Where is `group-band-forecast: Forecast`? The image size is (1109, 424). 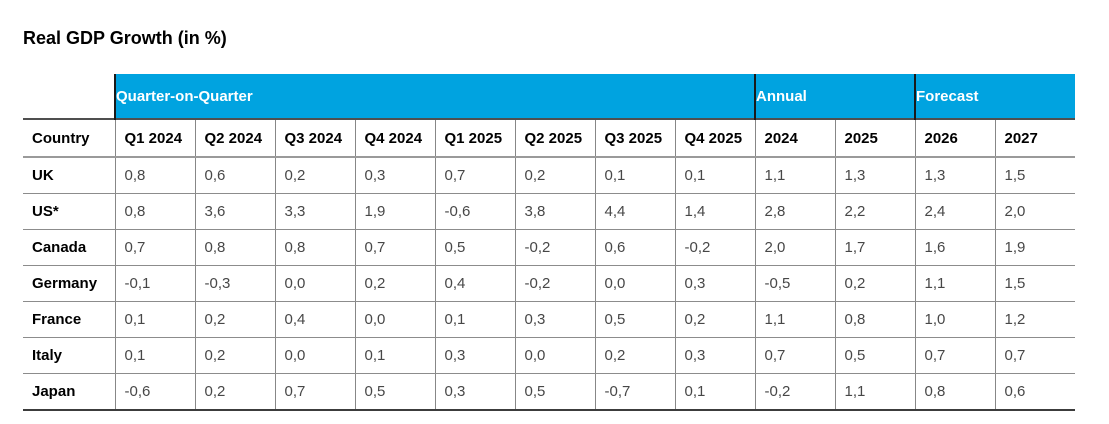 group-band-forecast: Forecast is located at coordinates (994, 96).